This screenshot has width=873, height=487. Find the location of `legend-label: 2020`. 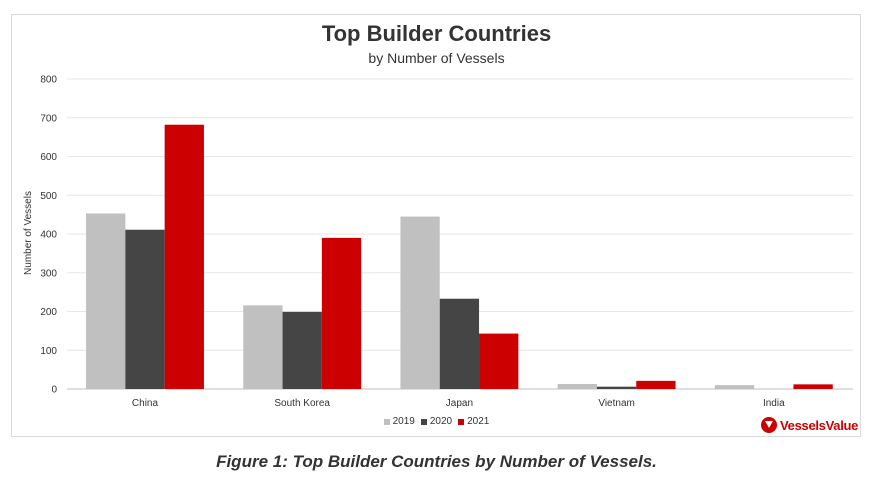

legend-label: 2020 is located at coordinates (441, 421).